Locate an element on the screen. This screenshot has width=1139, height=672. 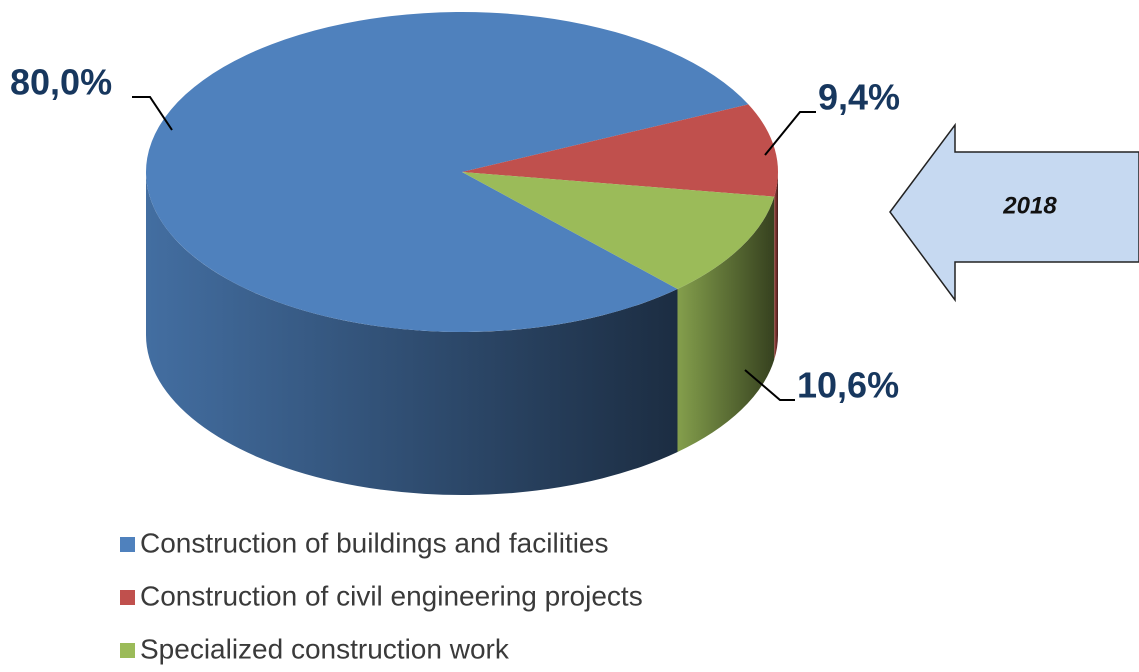
legend-label: Specialized construction work is located at coordinates (325, 648).